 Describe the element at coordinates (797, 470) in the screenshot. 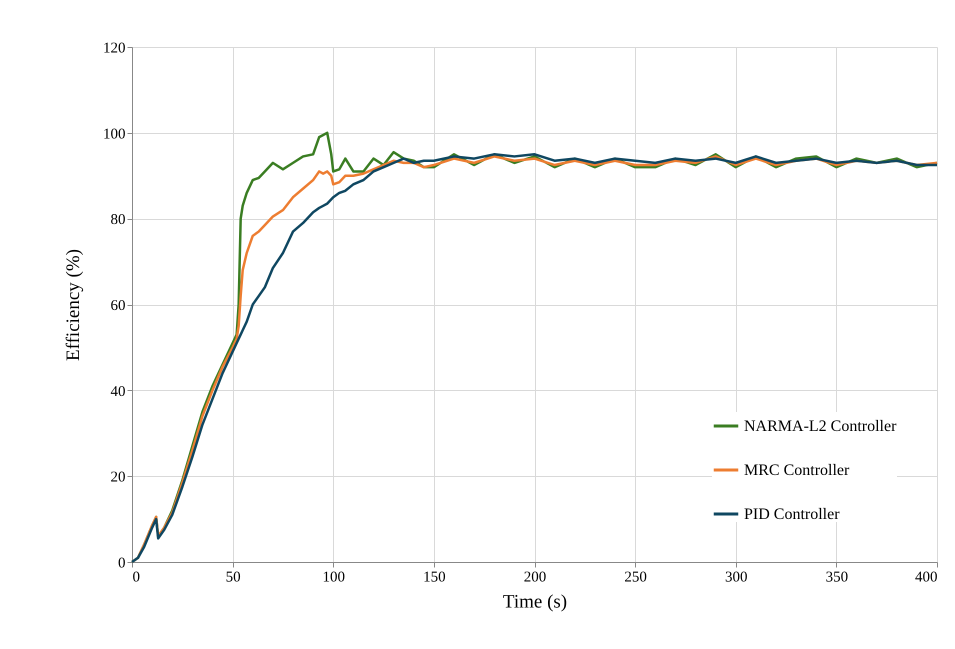

I see `legend-label: MRC Controller` at that location.